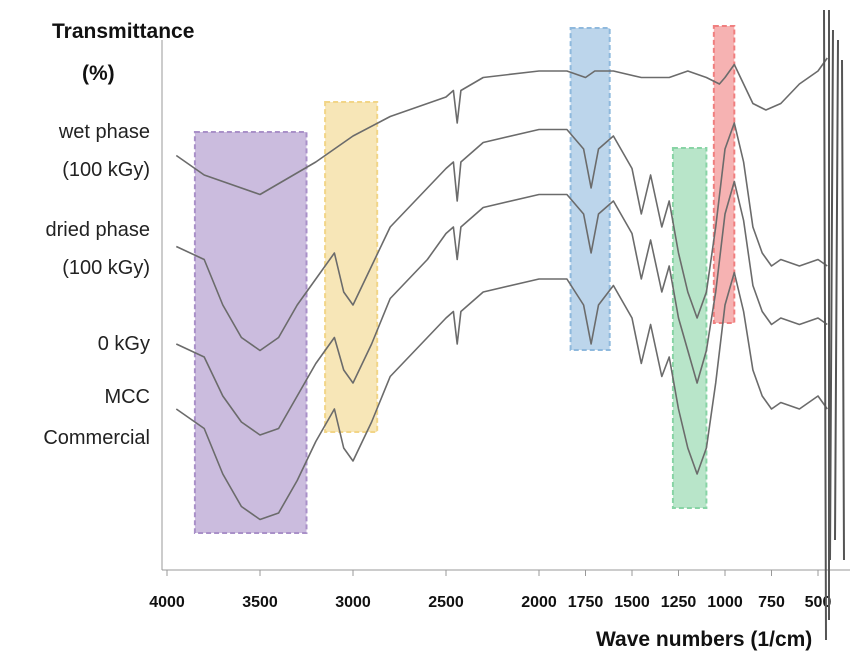 The width and height of the screenshot is (863, 657). Describe the element at coordinates (539, 602) in the screenshot. I see `x-tick-label: 2000` at that location.